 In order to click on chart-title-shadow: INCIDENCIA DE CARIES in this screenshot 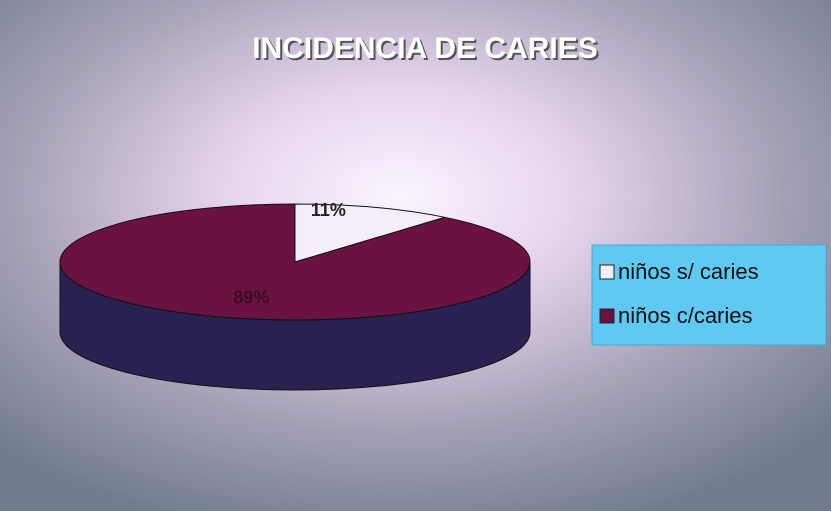, I will do `click(427, 50)`.